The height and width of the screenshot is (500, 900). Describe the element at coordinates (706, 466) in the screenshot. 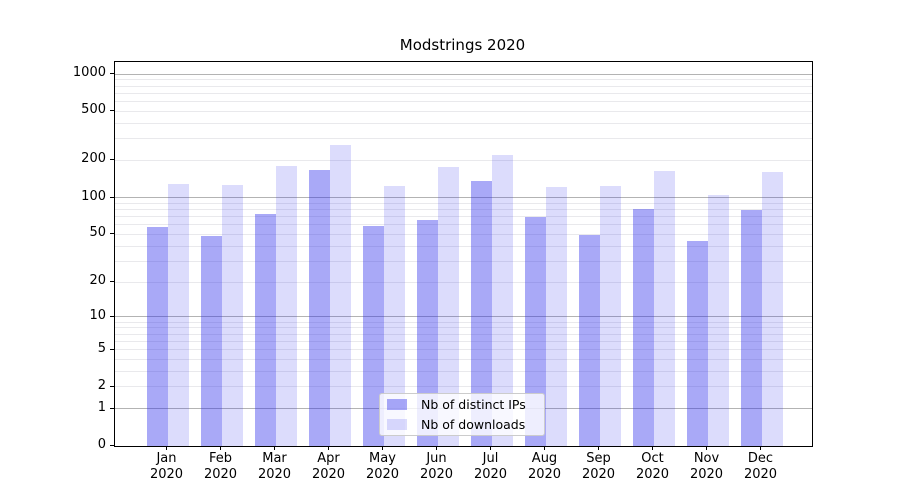

I see `x-tick-label-nov-2020: Nov 2020` at that location.